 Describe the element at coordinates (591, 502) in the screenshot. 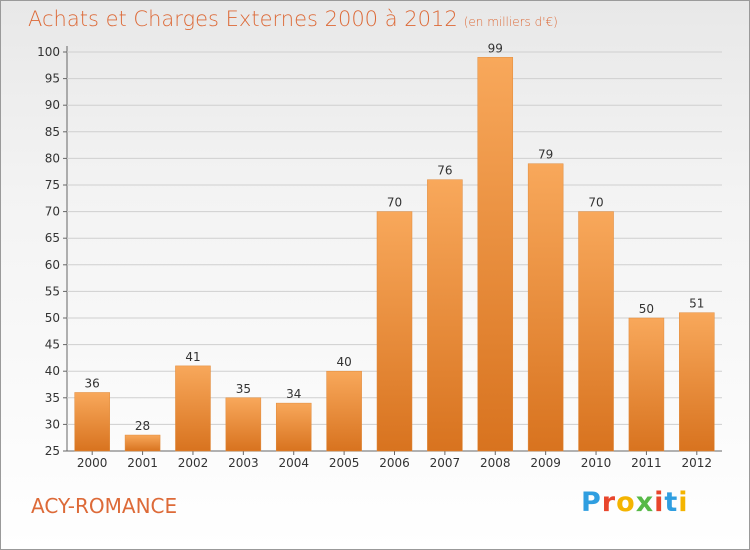

I see `logo-letter: P` at that location.